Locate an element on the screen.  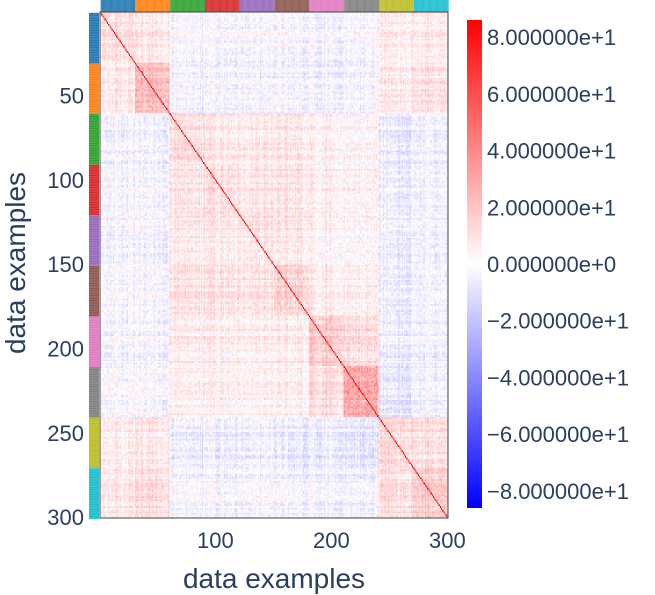
y-axis-ticks: 50 100 150 200 250 300 is located at coordinates (65, 306).